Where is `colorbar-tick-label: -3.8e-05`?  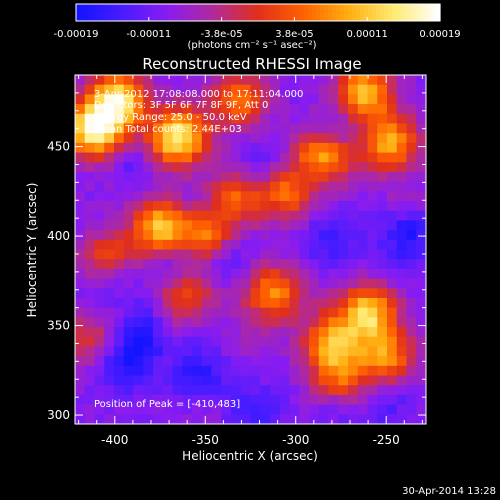
colorbar-tick-label: -3.8e-05 is located at coordinates (222, 34).